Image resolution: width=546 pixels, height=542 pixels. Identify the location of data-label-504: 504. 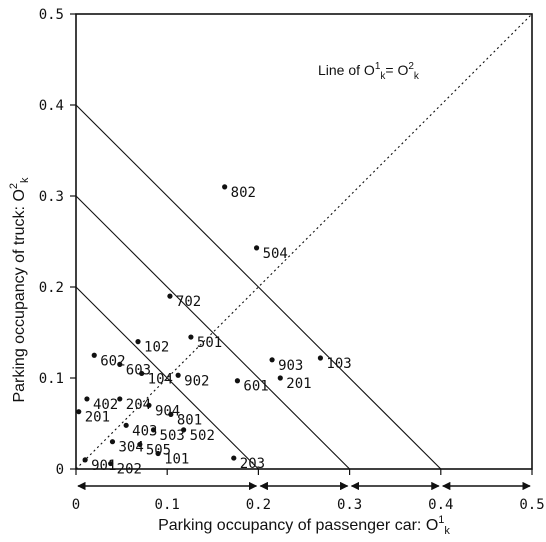
(275, 254).